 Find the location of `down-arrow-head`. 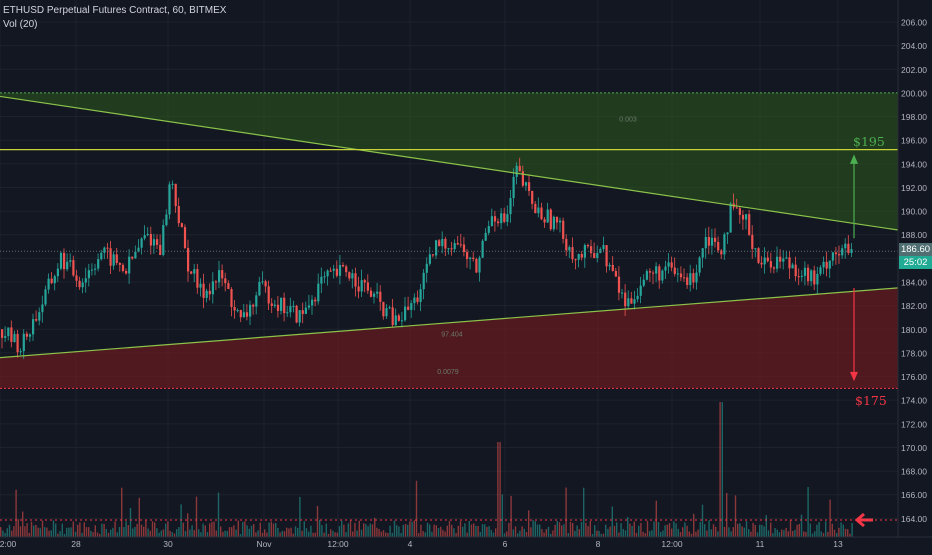

down-arrow-head is located at coordinates (854, 376).